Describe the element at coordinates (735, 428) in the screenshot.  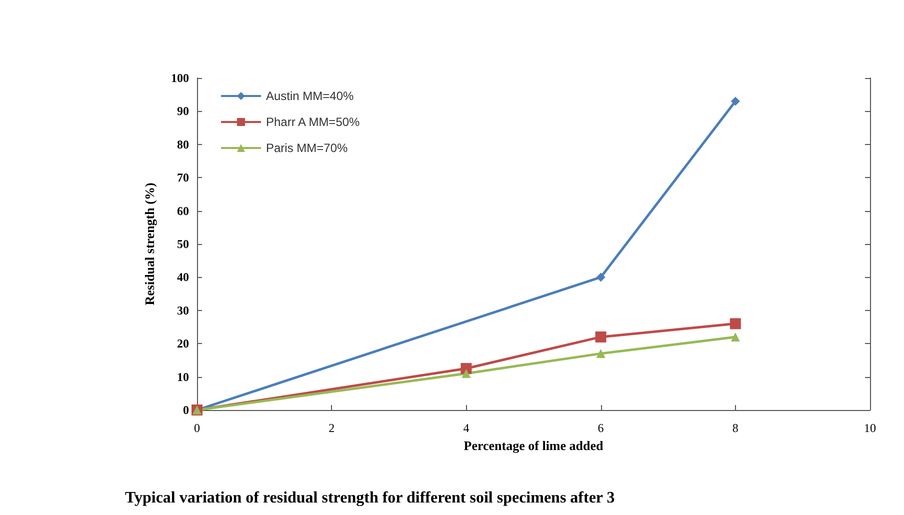
I see `x-tick-label: 8` at that location.